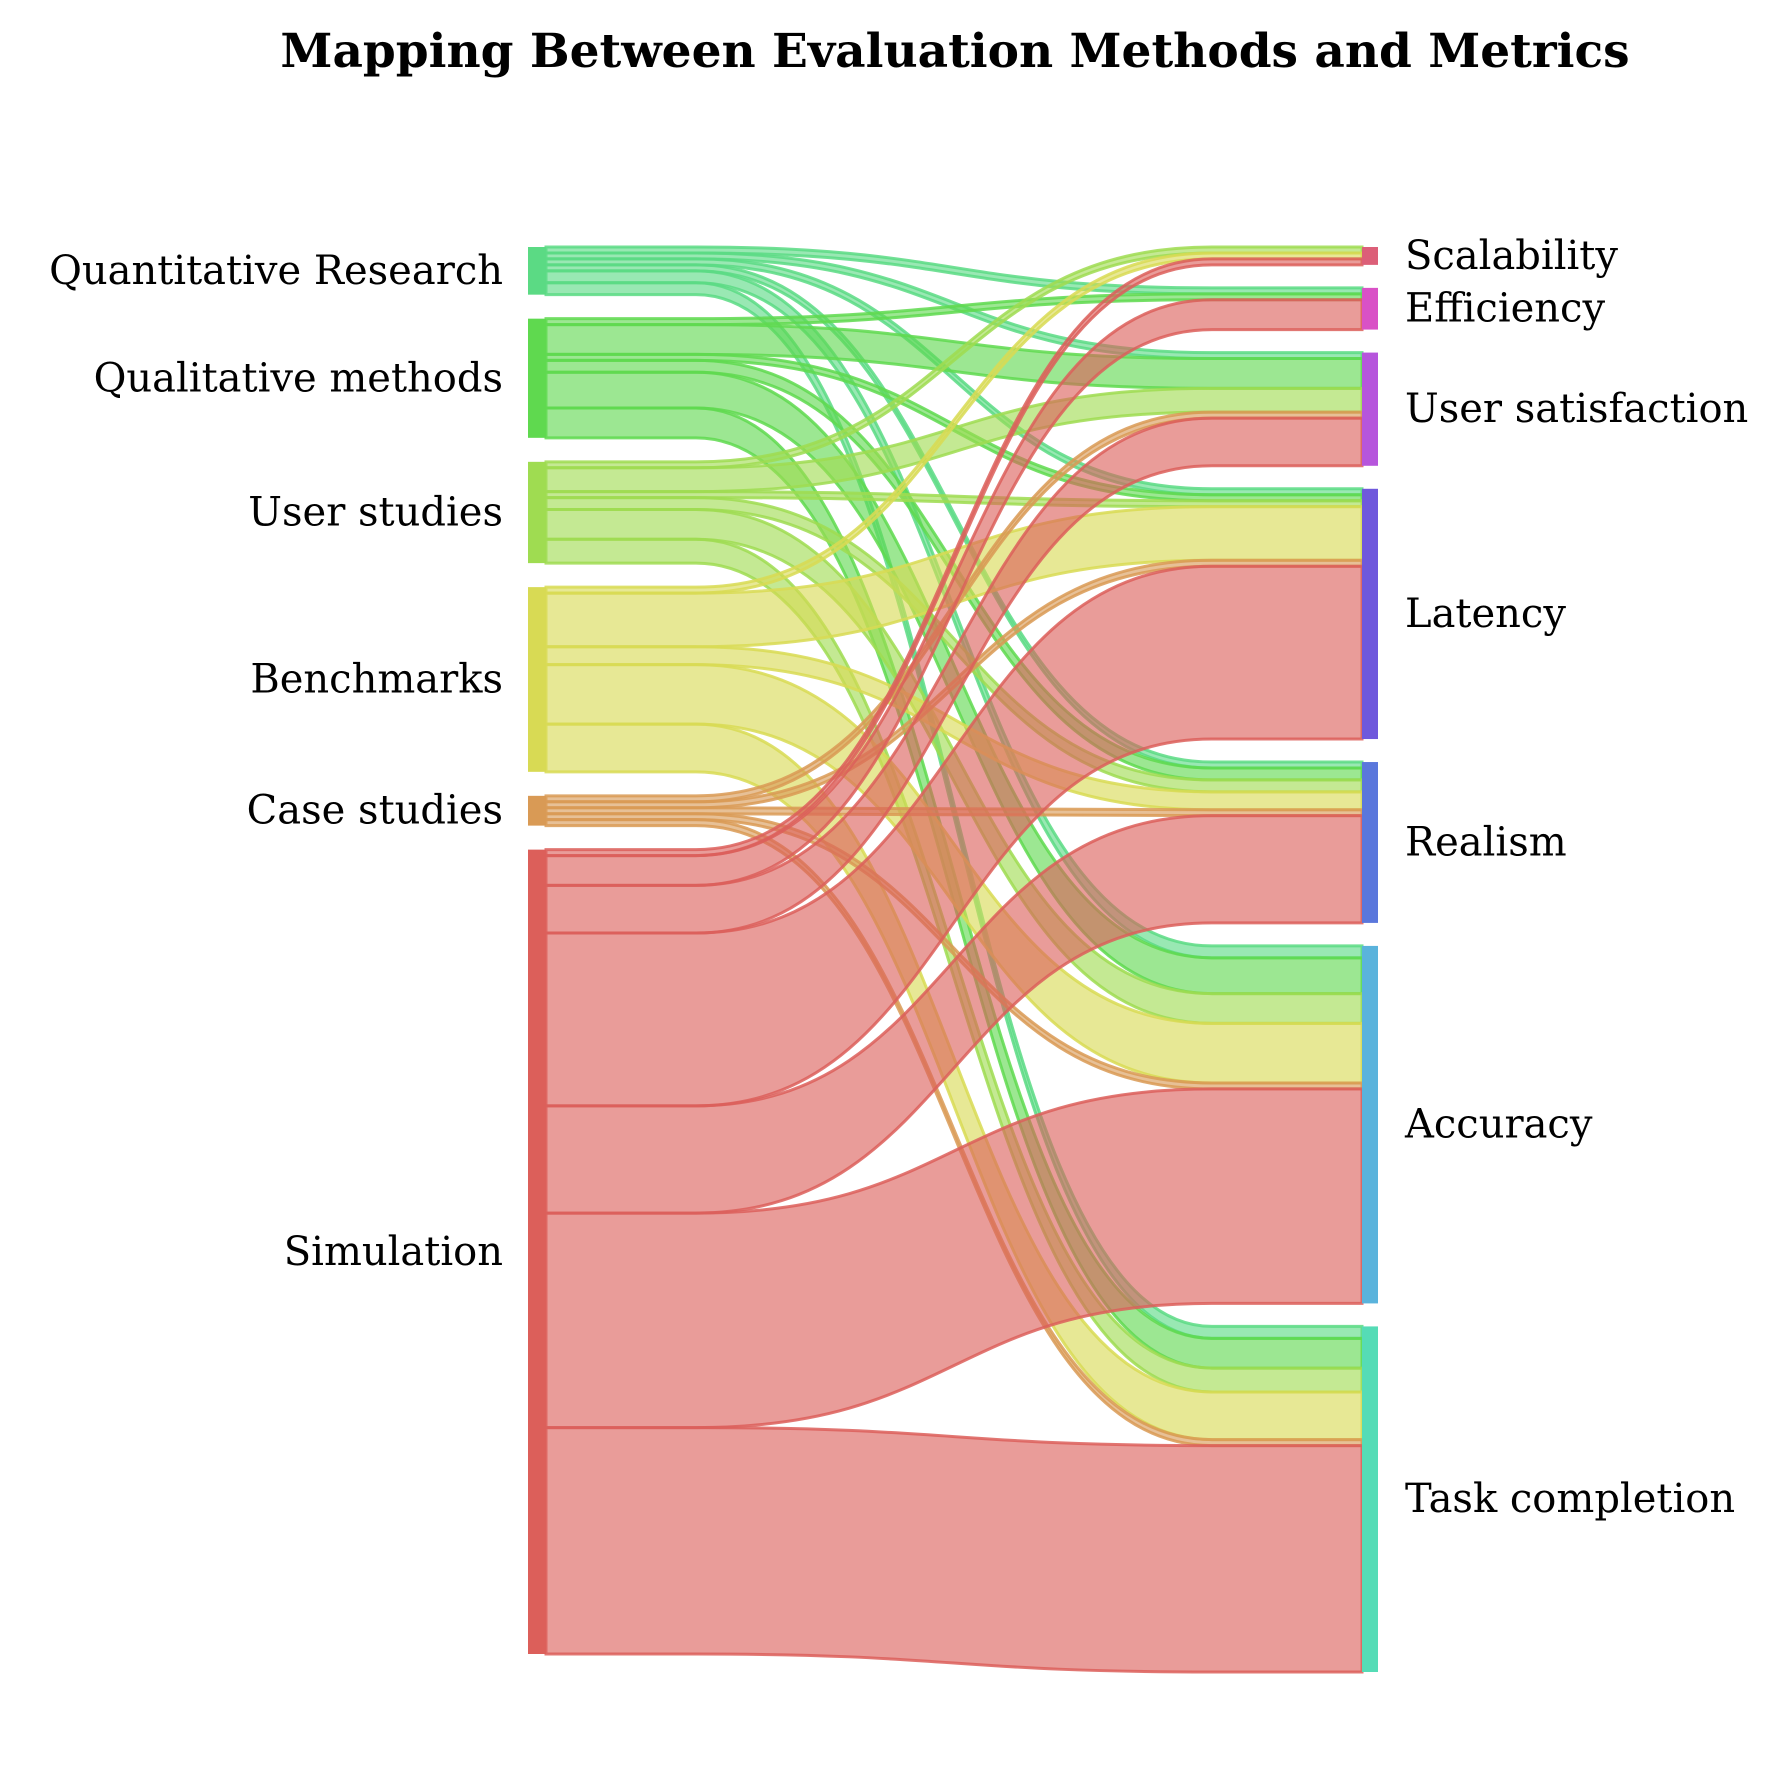 The height and width of the screenshot is (1770, 1787). Describe the element at coordinates (1370, 614) in the screenshot. I see `node-latency` at that location.